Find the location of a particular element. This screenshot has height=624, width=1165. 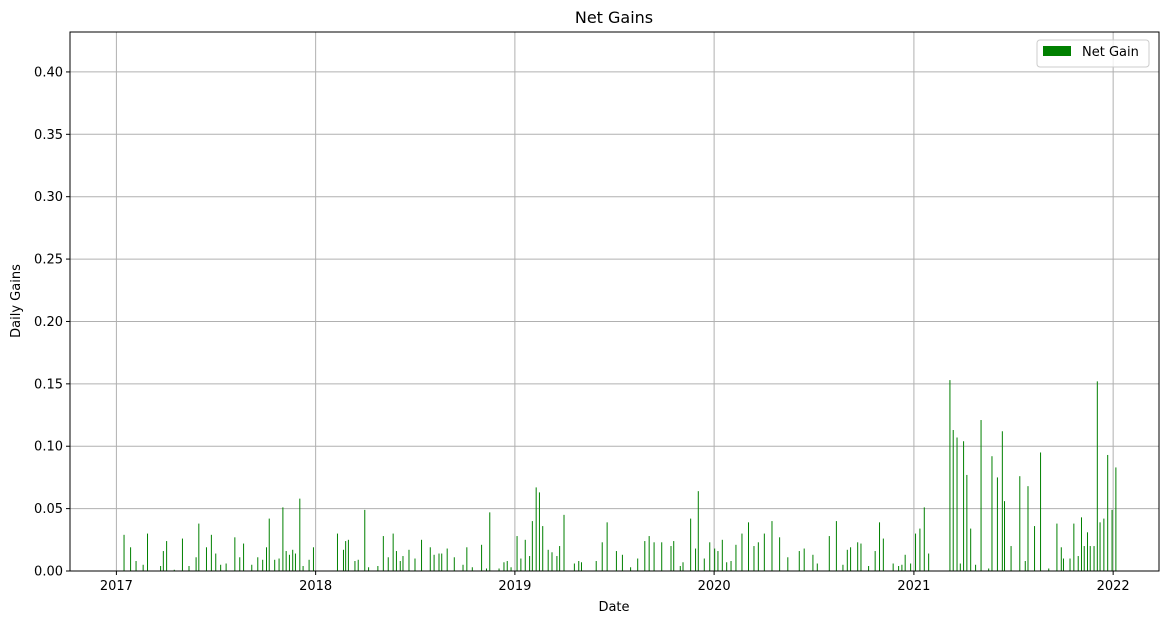

legend: Net Gain is located at coordinates (1093, 53).